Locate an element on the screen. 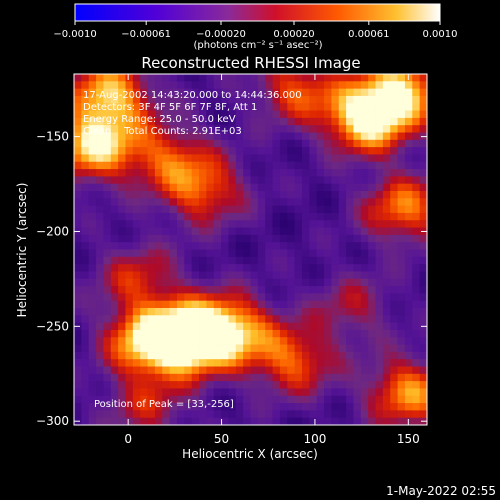 The image size is (500, 500). annotation-time-range: 17-Aug-2002 14:43:20.000 to 14:44:36.000 is located at coordinates (192, 95).